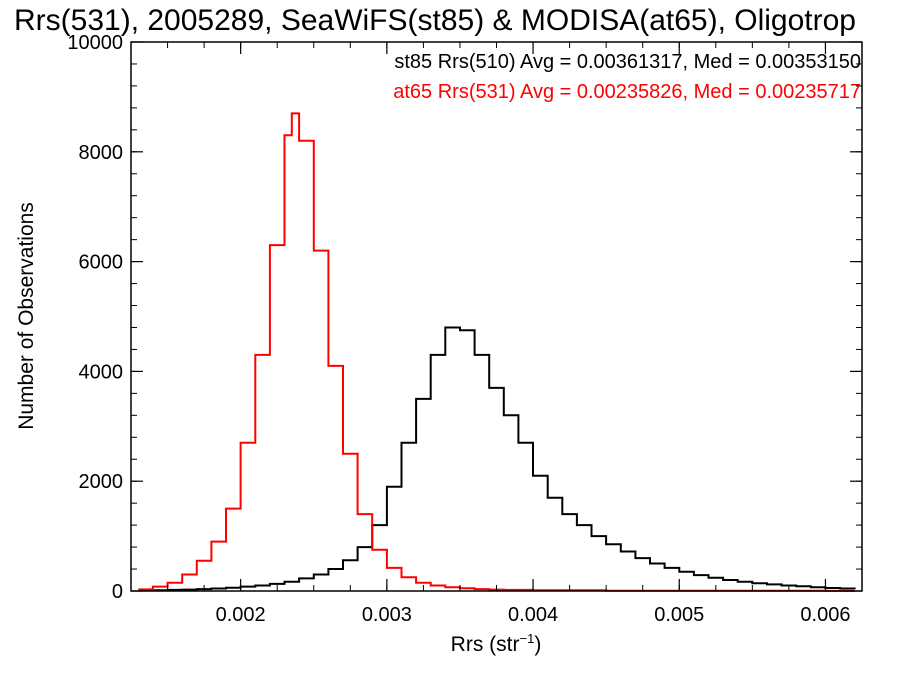  What do you see at coordinates (387, 615) in the screenshot?
I see `x-tick-label: 0.003` at bounding box center [387, 615].